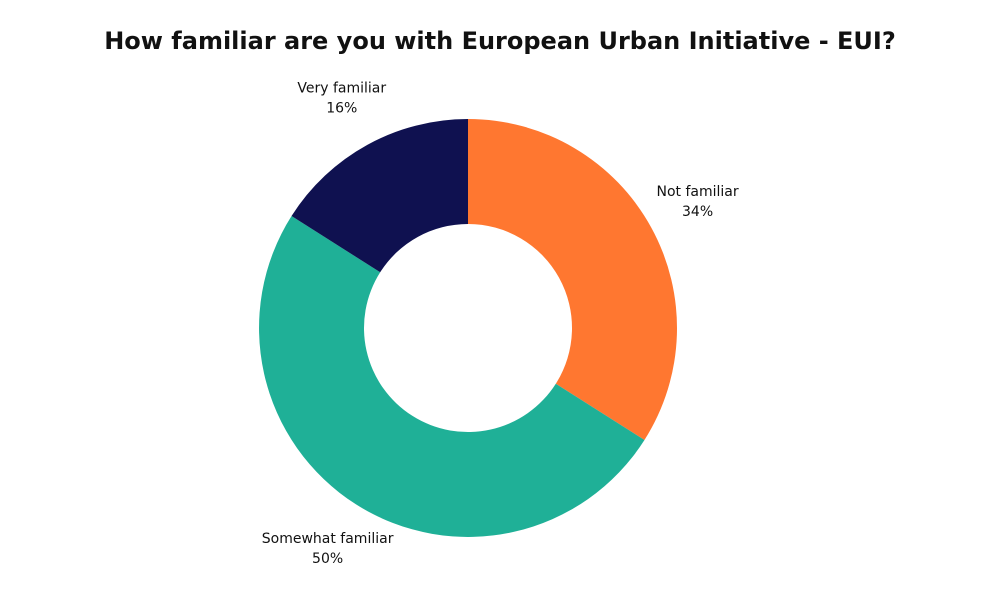 This screenshot has width=1000, height=600. I want to click on slice-value-label: 50%, so click(327, 559).